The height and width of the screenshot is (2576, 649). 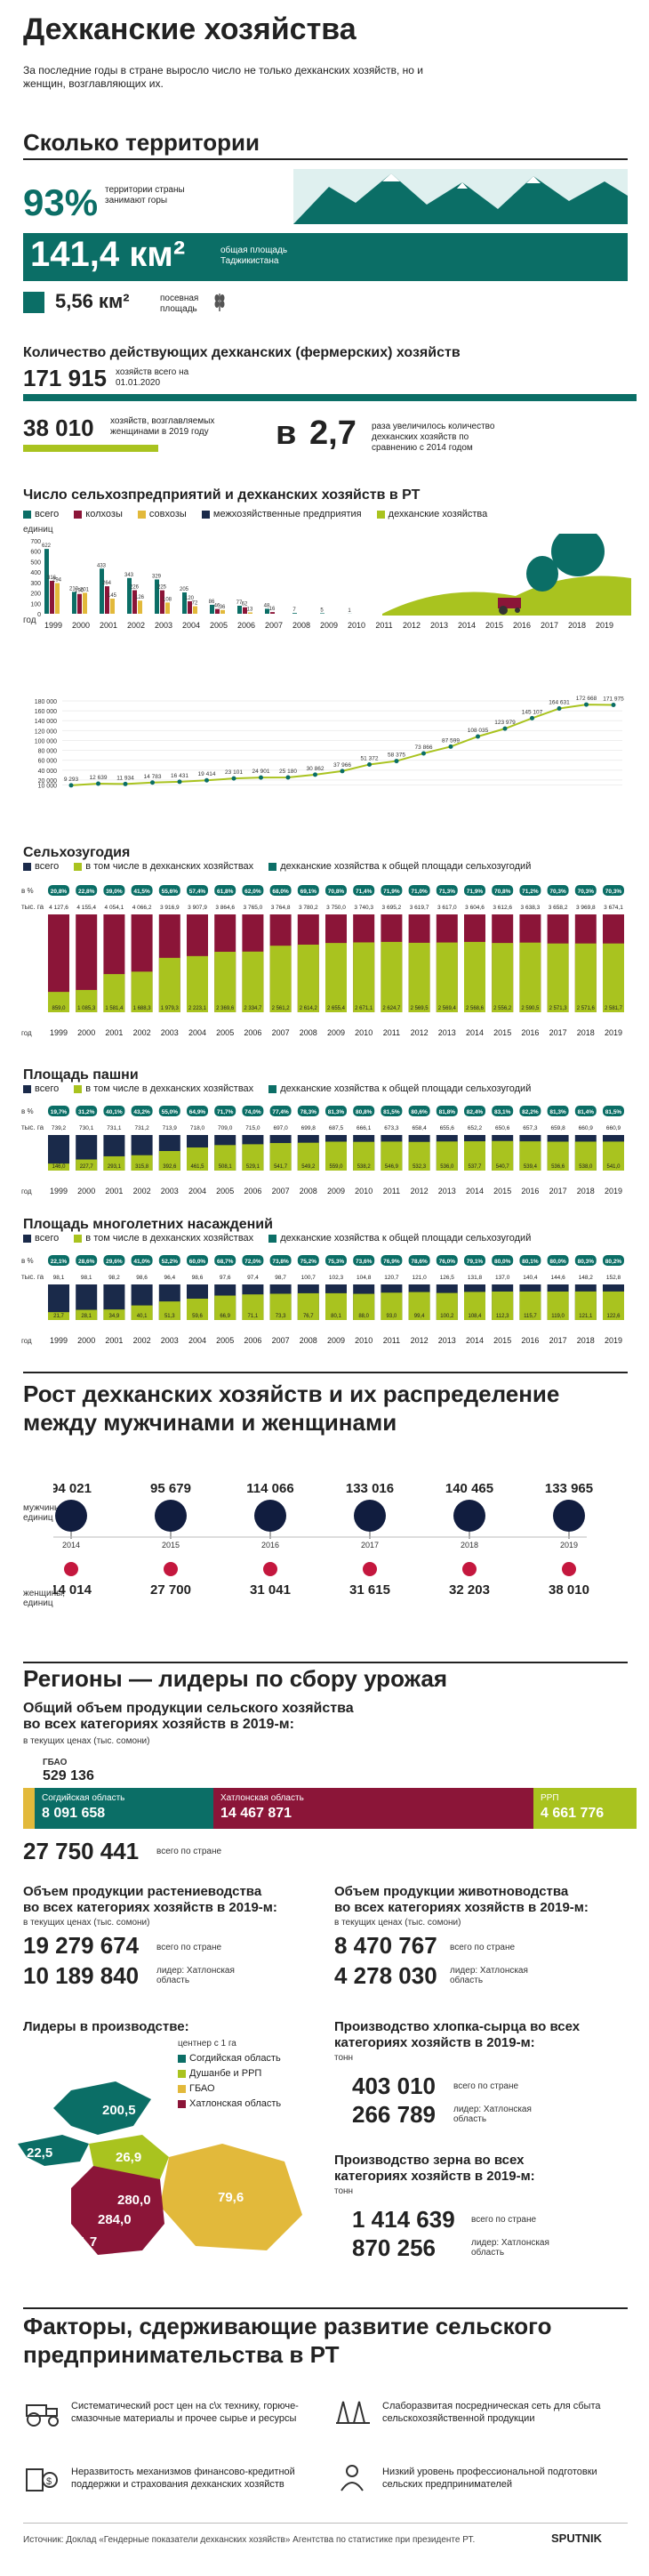 What do you see at coordinates (253, 1278) in the screenshot?
I see `total-label: 97,4` at bounding box center [253, 1278].